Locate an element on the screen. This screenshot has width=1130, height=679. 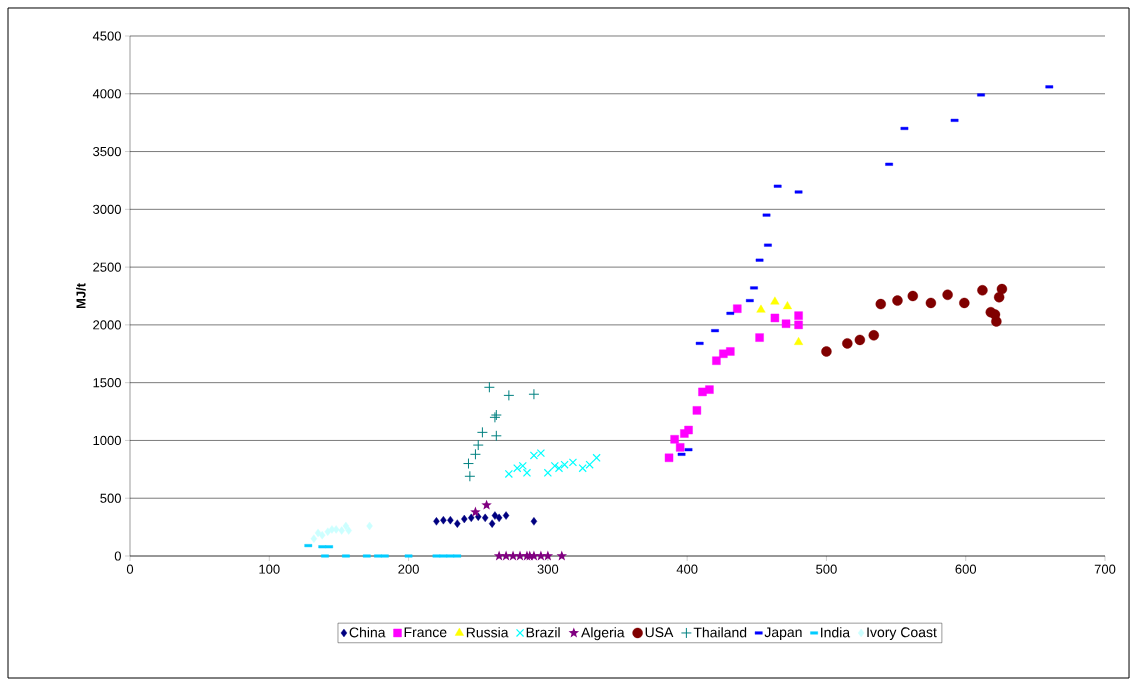
legend-label: China is located at coordinates (367, 632).